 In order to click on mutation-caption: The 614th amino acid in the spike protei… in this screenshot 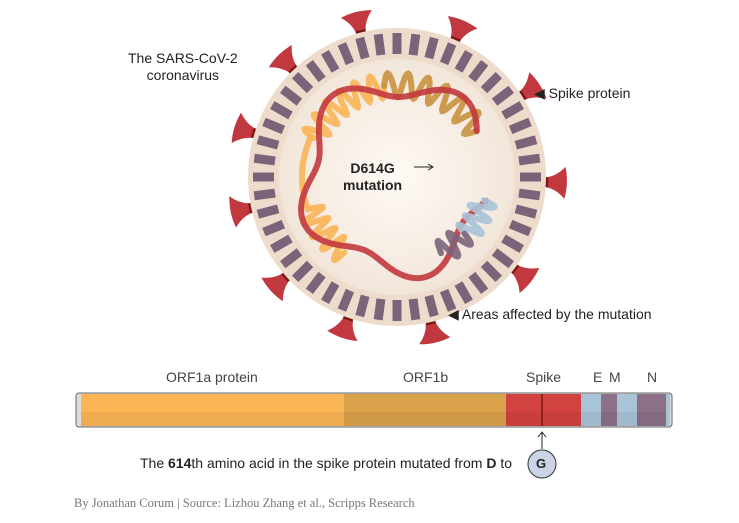, I will do `click(326, 463)`.